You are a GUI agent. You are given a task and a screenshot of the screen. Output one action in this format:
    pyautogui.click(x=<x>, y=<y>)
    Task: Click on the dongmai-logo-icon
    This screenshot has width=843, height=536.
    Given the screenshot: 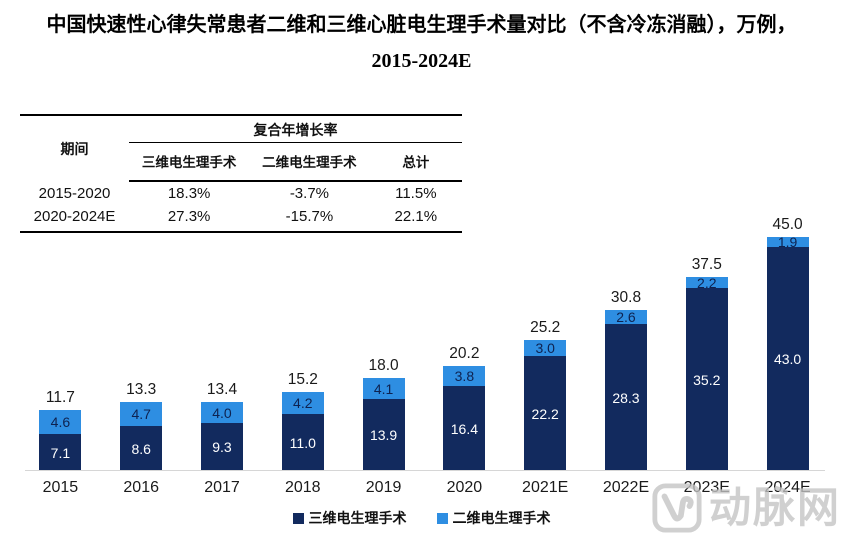 What is the action you would take?
    pyautogui.click(x=677, y=508)
    